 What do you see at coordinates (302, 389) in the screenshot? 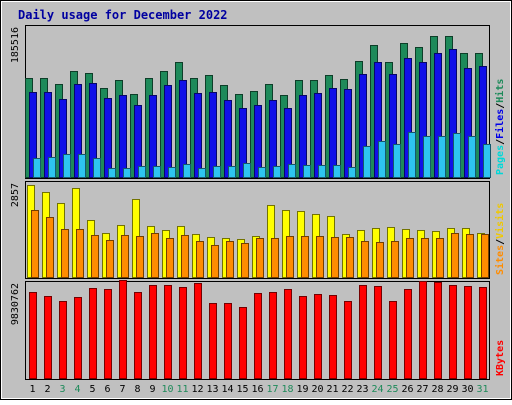
I see `x-tick-label: 19` at bounding box center [302, 389].